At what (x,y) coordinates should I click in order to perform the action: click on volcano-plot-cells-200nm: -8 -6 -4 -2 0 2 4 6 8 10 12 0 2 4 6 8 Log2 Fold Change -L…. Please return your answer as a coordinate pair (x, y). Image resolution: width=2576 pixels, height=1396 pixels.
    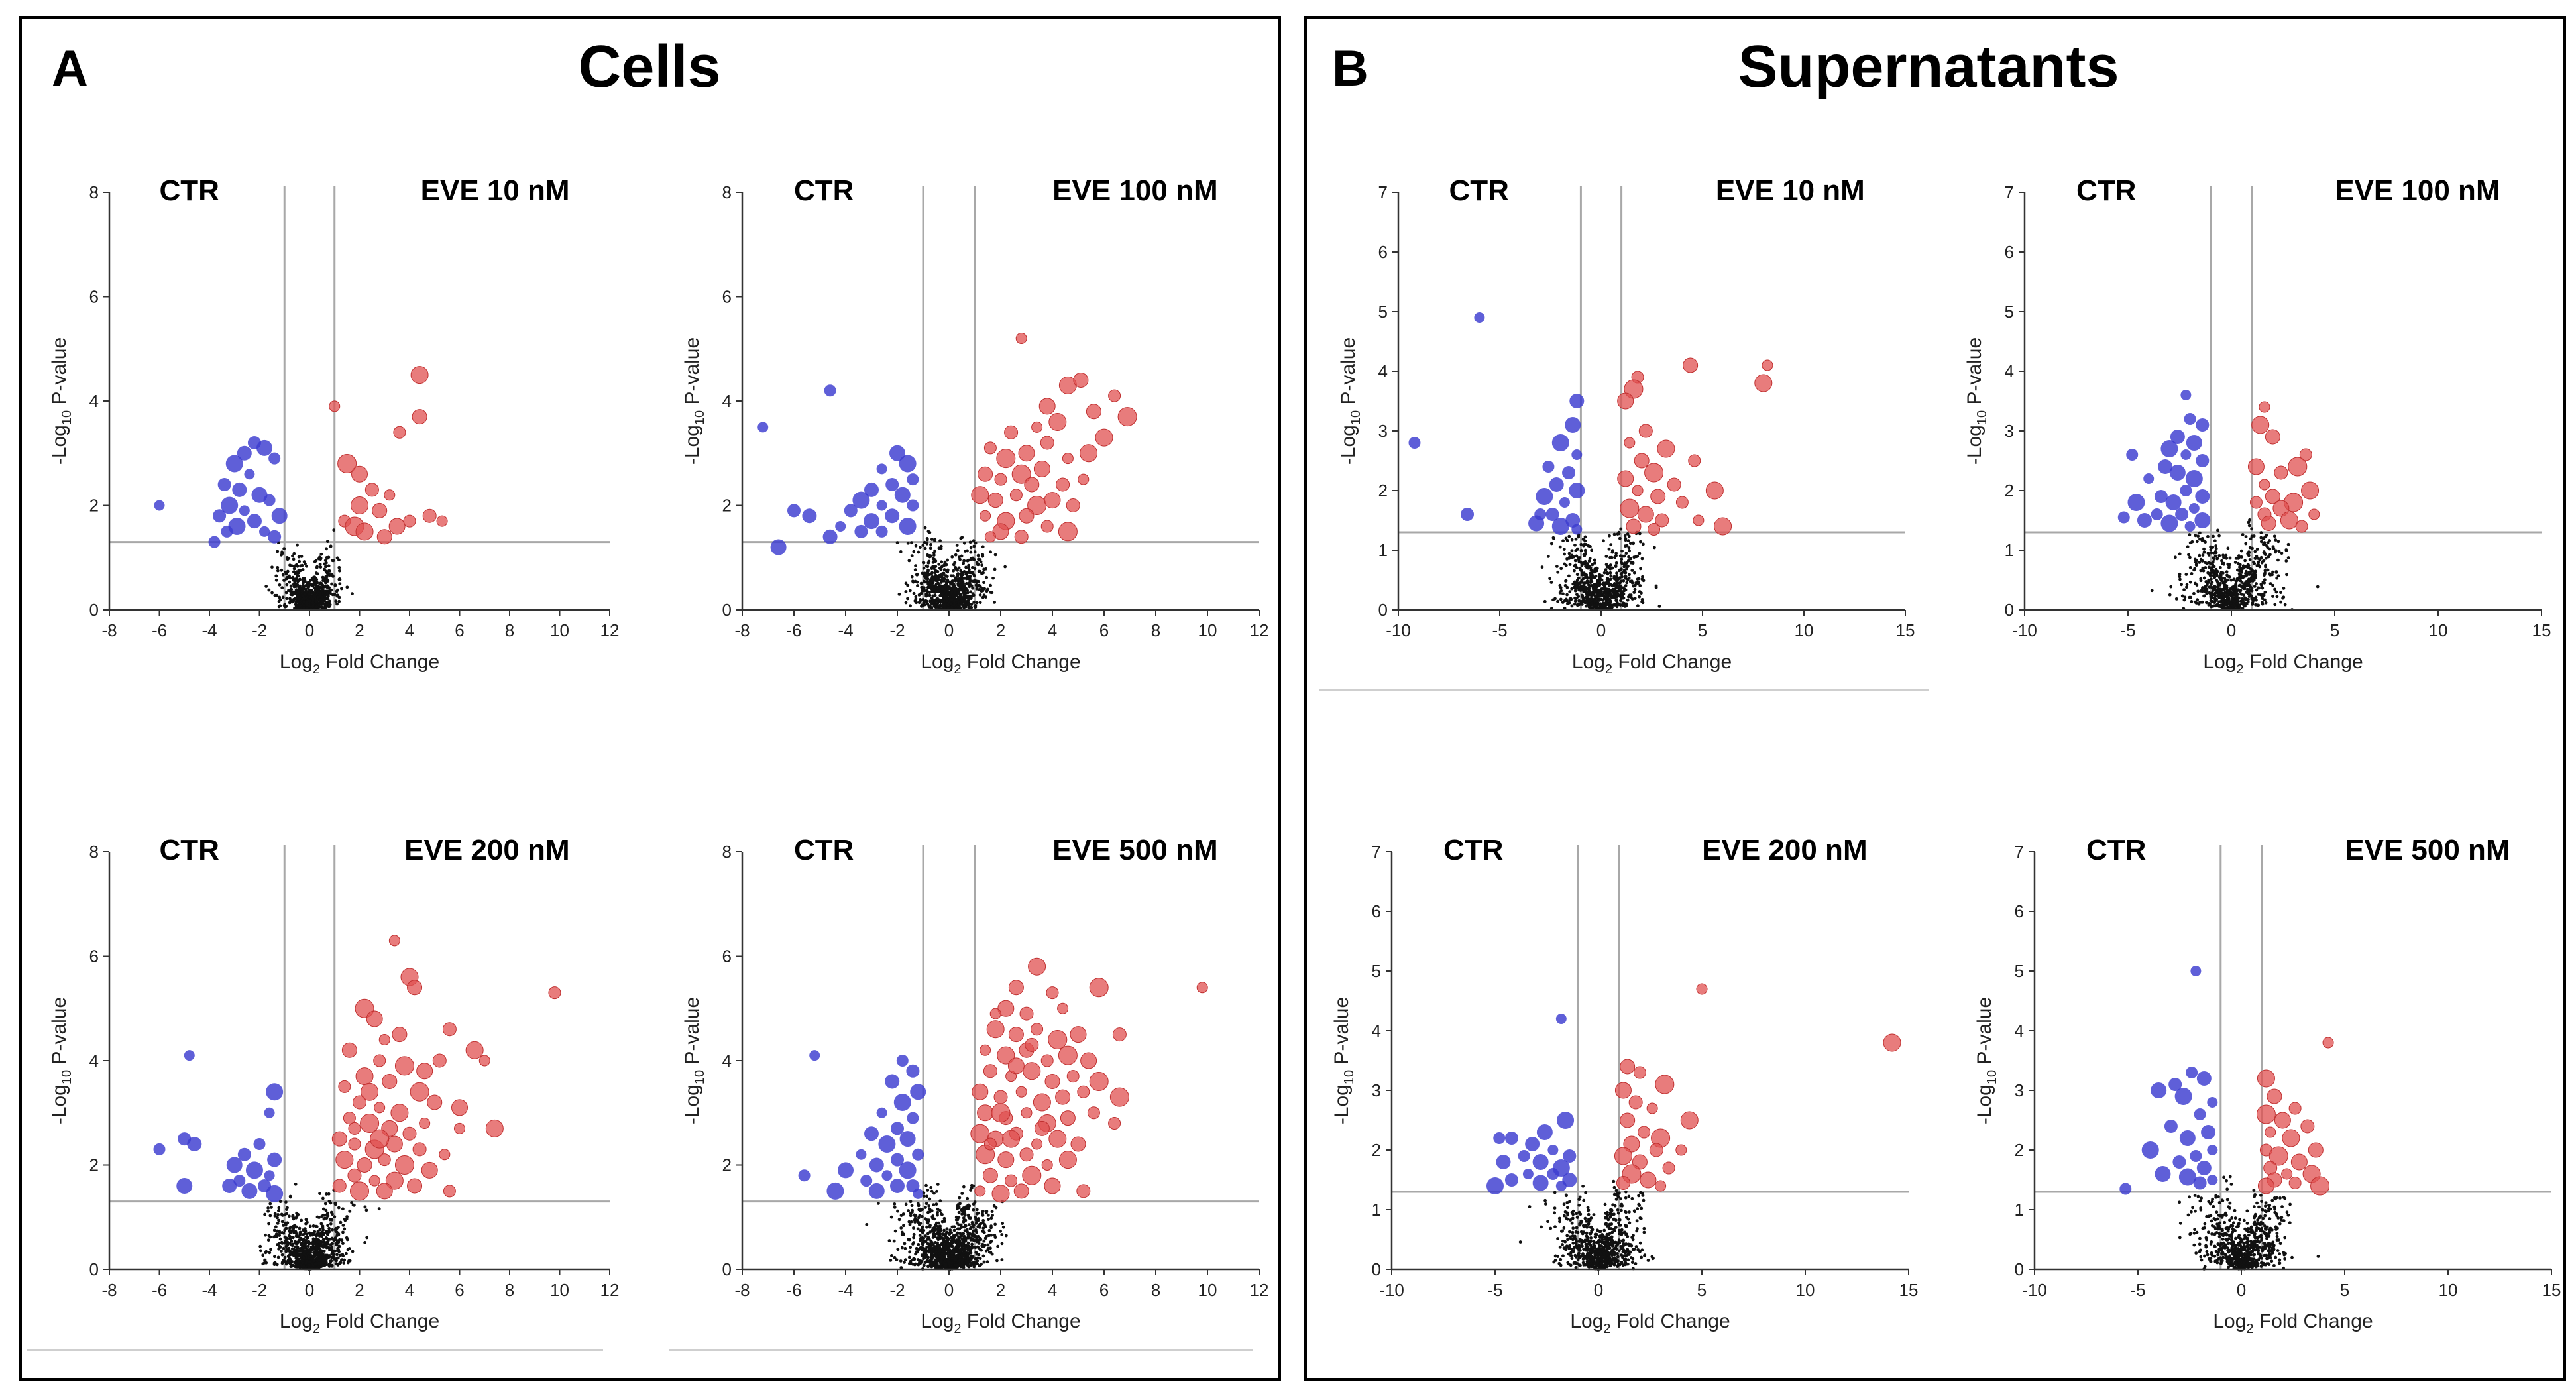
    Looking at the image, I should click on (328, 1090).